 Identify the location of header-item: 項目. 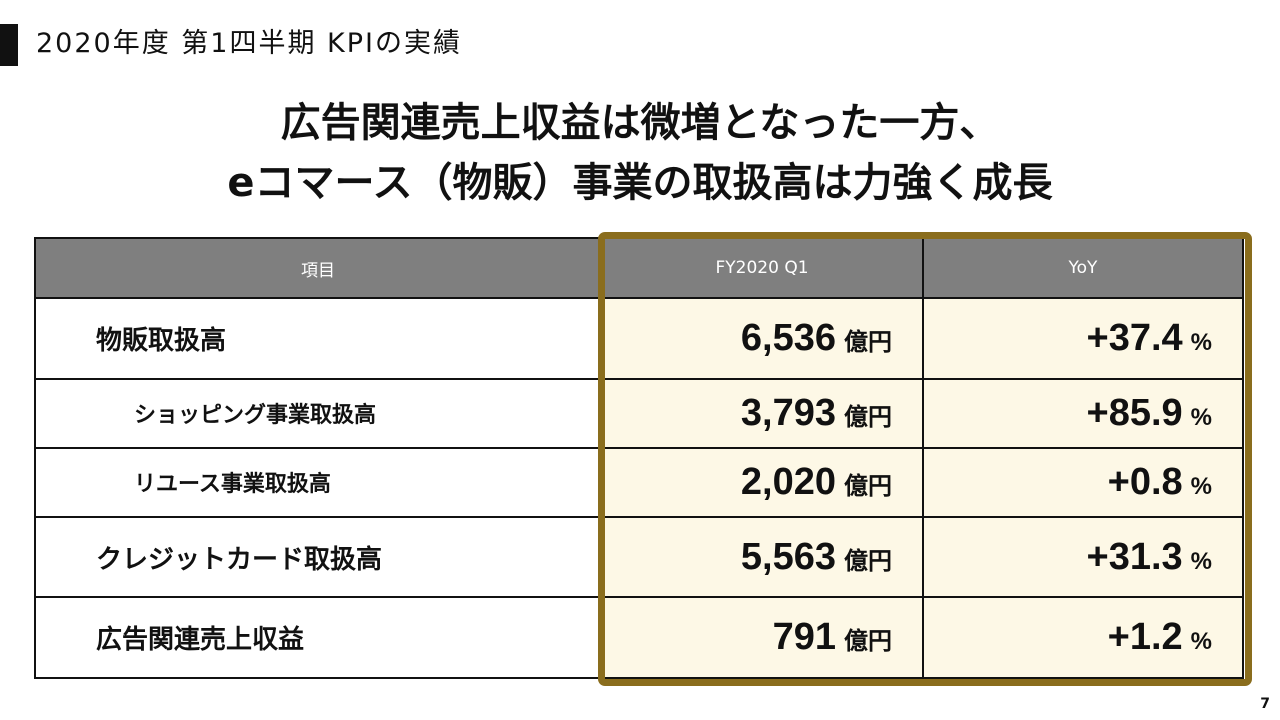
(318, 268).